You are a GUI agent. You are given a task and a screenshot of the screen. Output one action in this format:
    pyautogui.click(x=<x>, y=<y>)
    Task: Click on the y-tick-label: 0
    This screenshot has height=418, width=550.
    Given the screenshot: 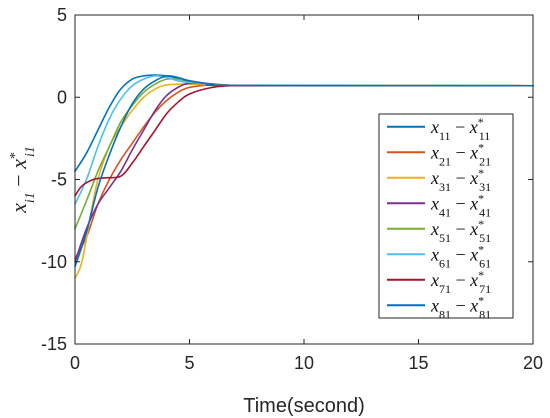 What is the action you would take?
    pyautogui.click(x=62, y=97)
    